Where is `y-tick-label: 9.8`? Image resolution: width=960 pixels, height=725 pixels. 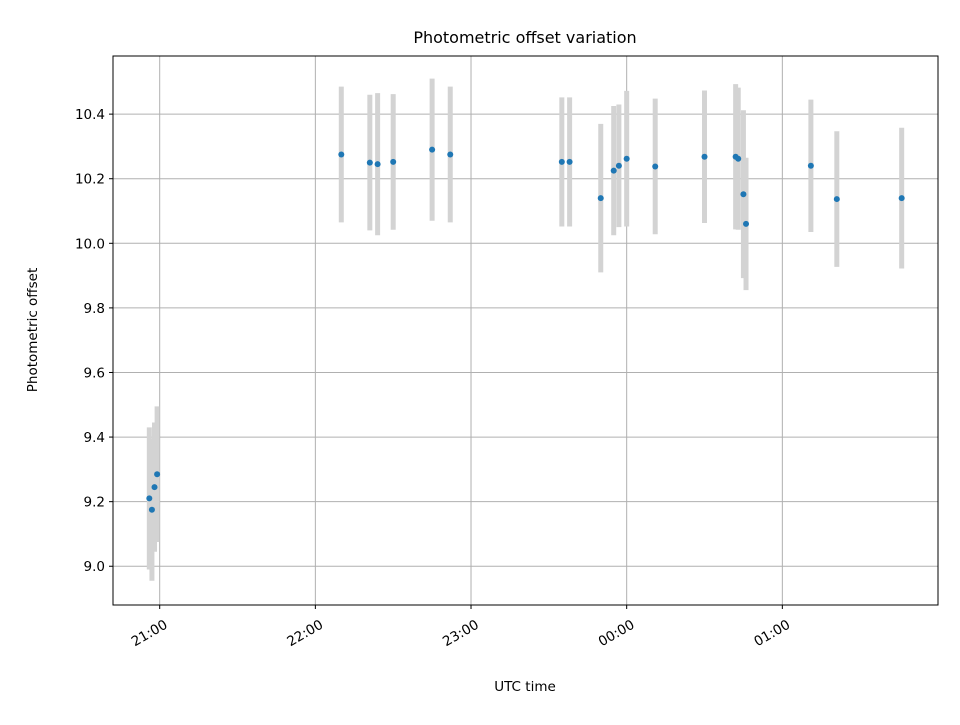
y-tick-label: 9.8 is located at coordinates (94, 309).